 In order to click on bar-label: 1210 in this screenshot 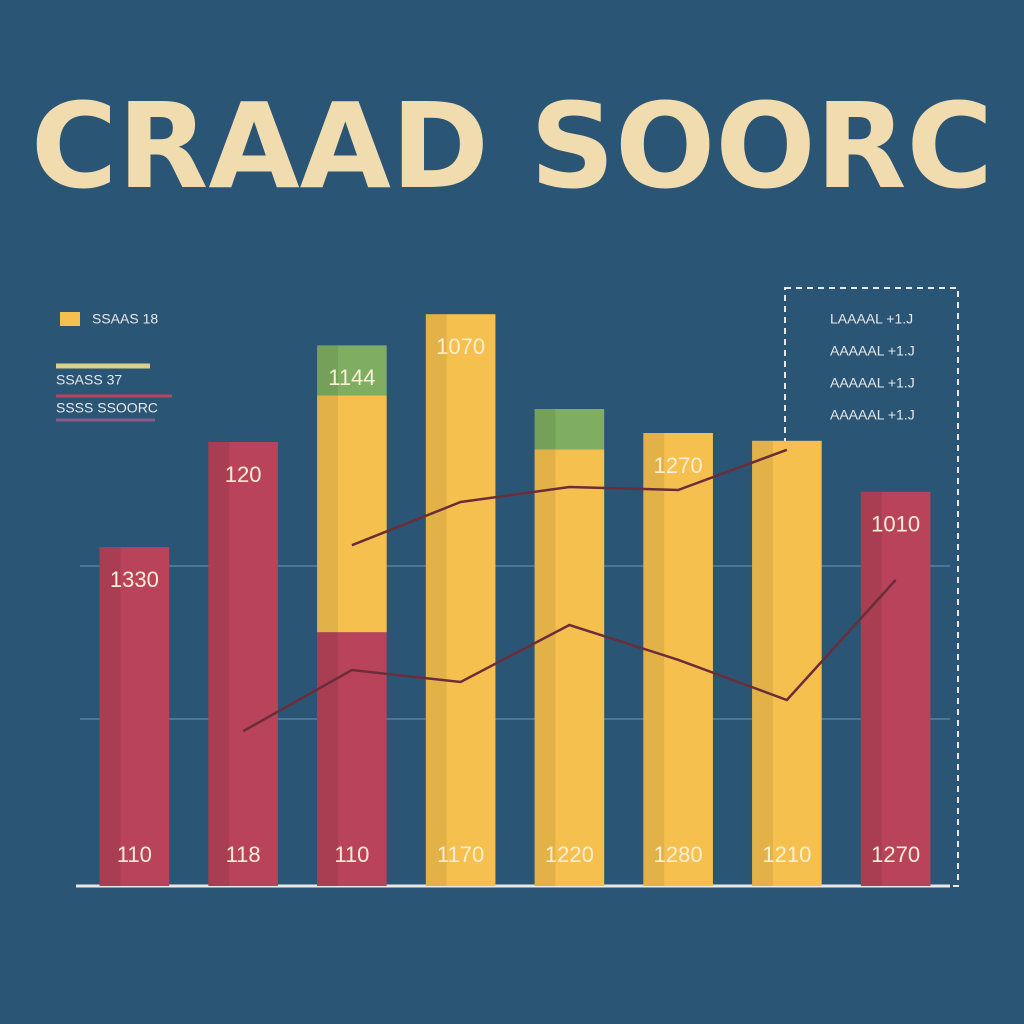, I will do `click(786, 854)`.